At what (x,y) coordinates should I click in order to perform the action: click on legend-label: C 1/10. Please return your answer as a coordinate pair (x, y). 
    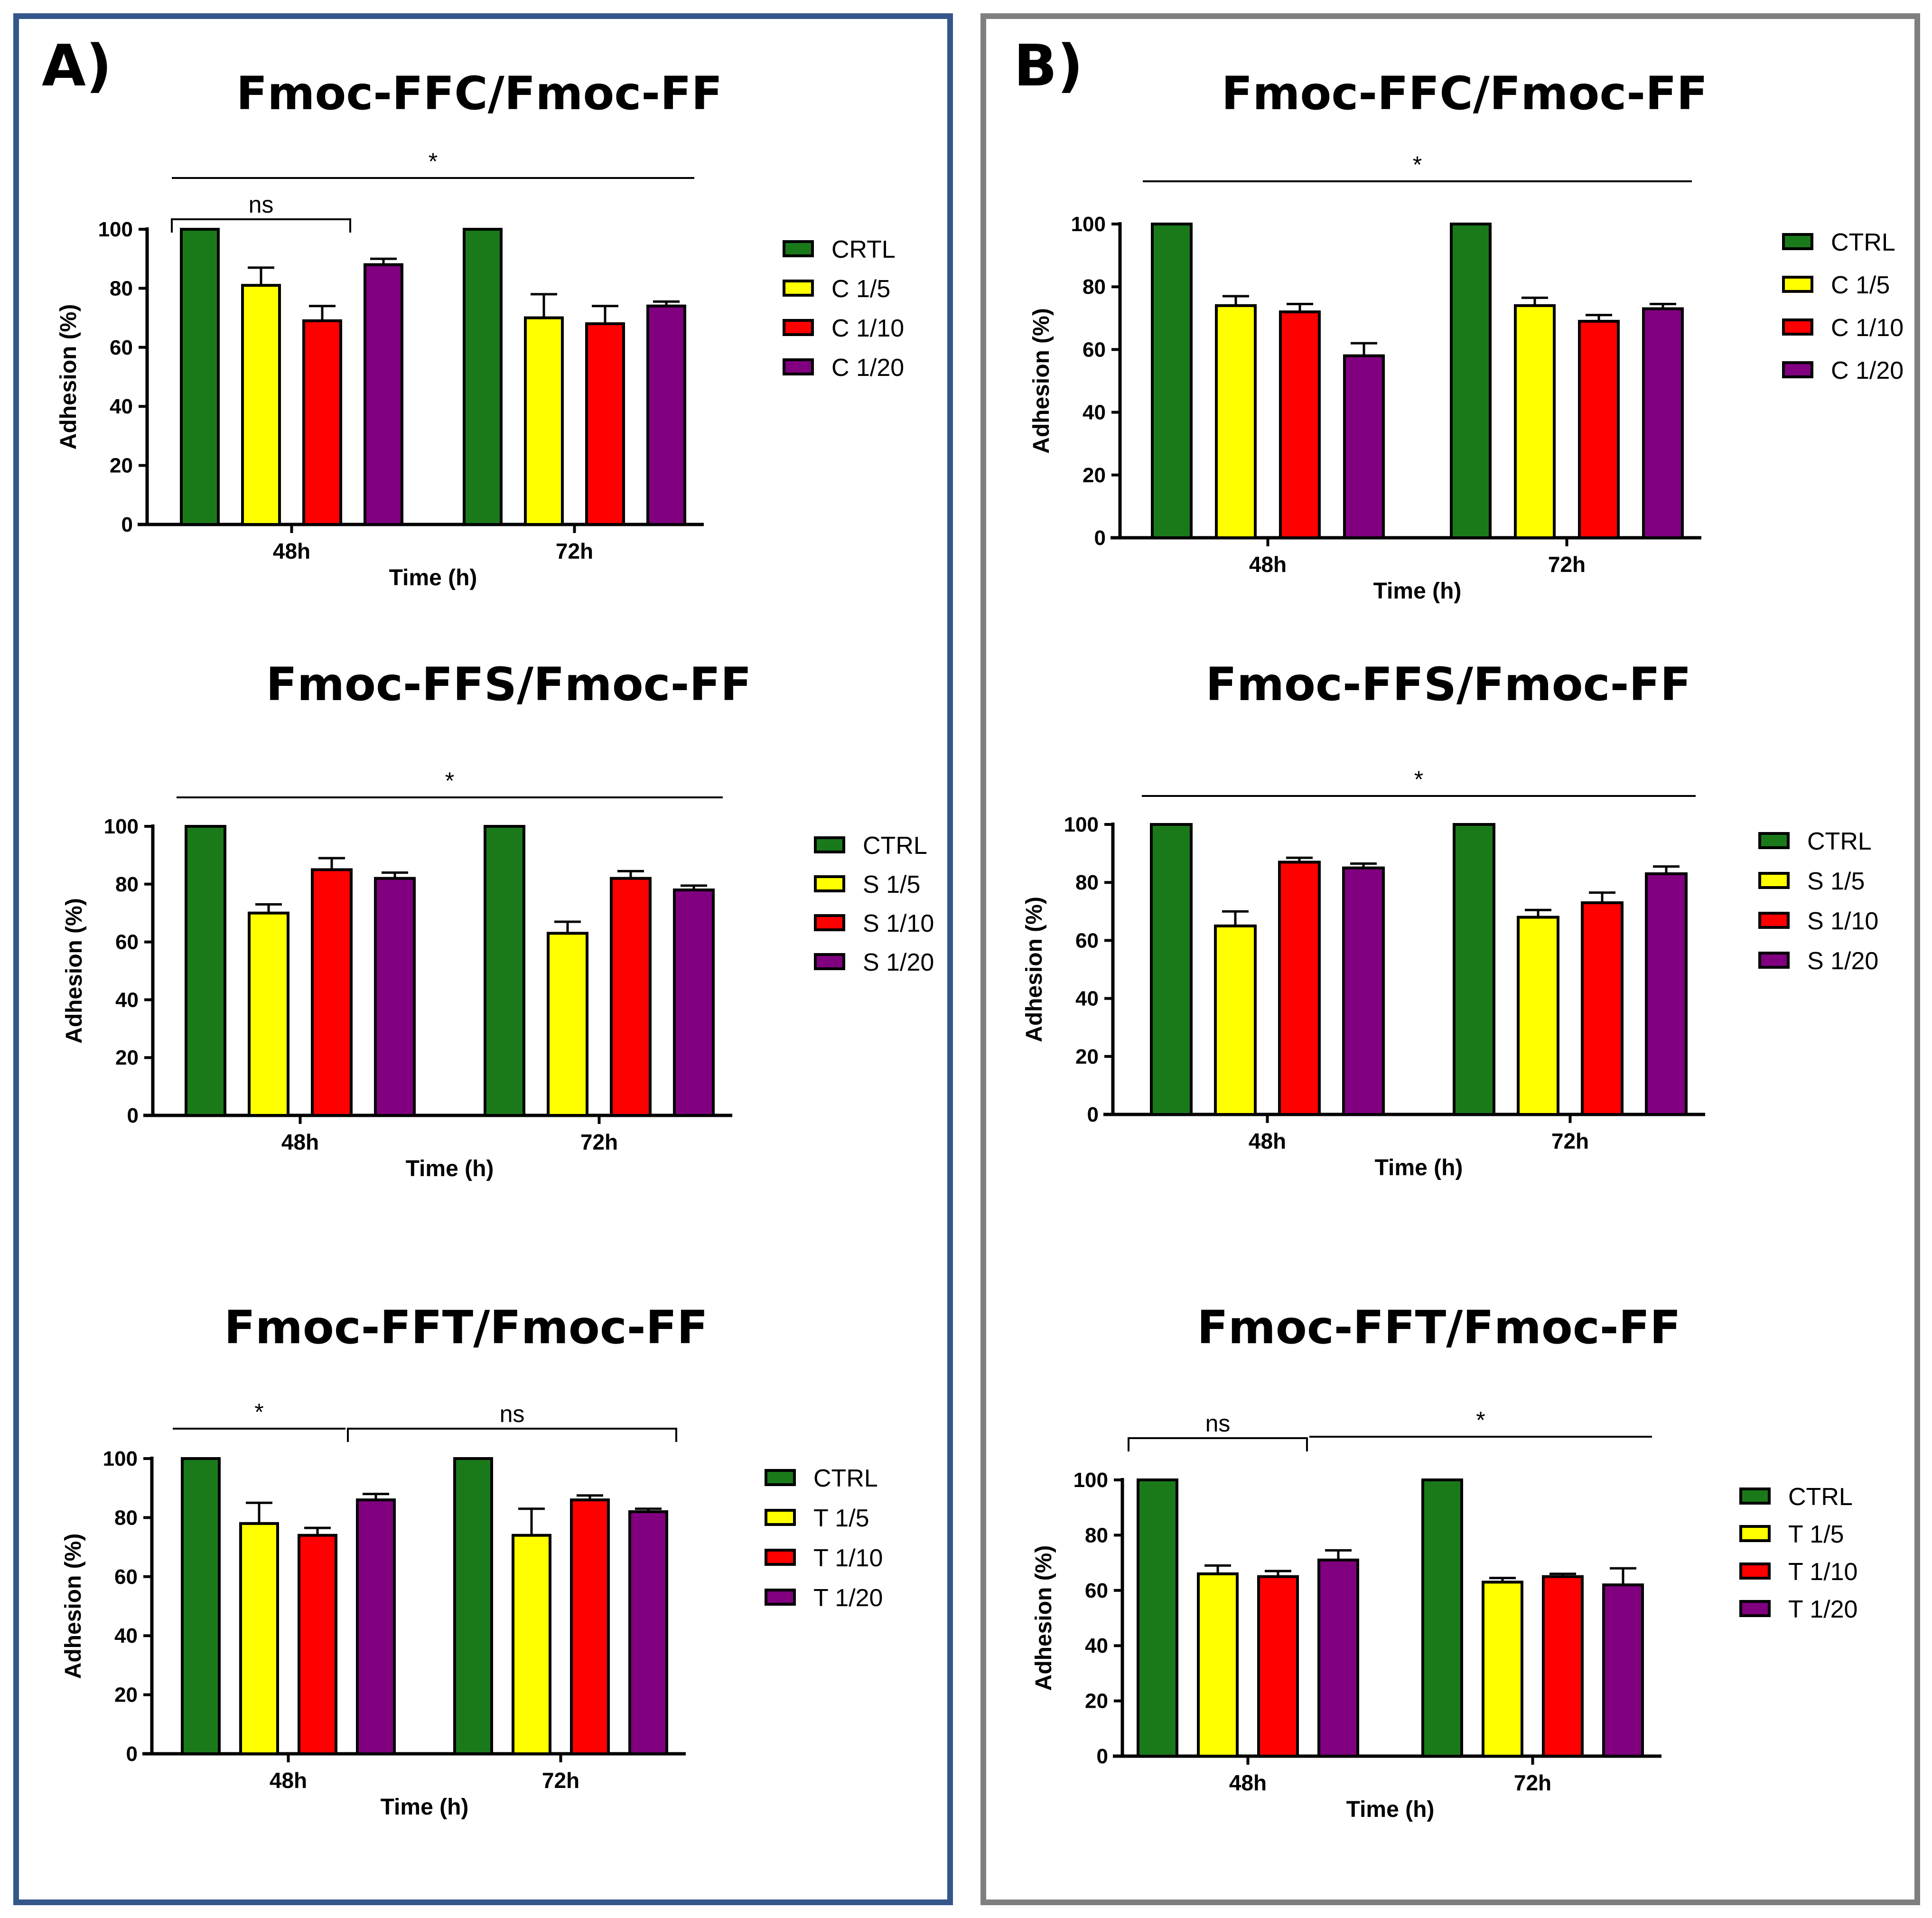
    Looking at the image, I should click on (1867, 328).